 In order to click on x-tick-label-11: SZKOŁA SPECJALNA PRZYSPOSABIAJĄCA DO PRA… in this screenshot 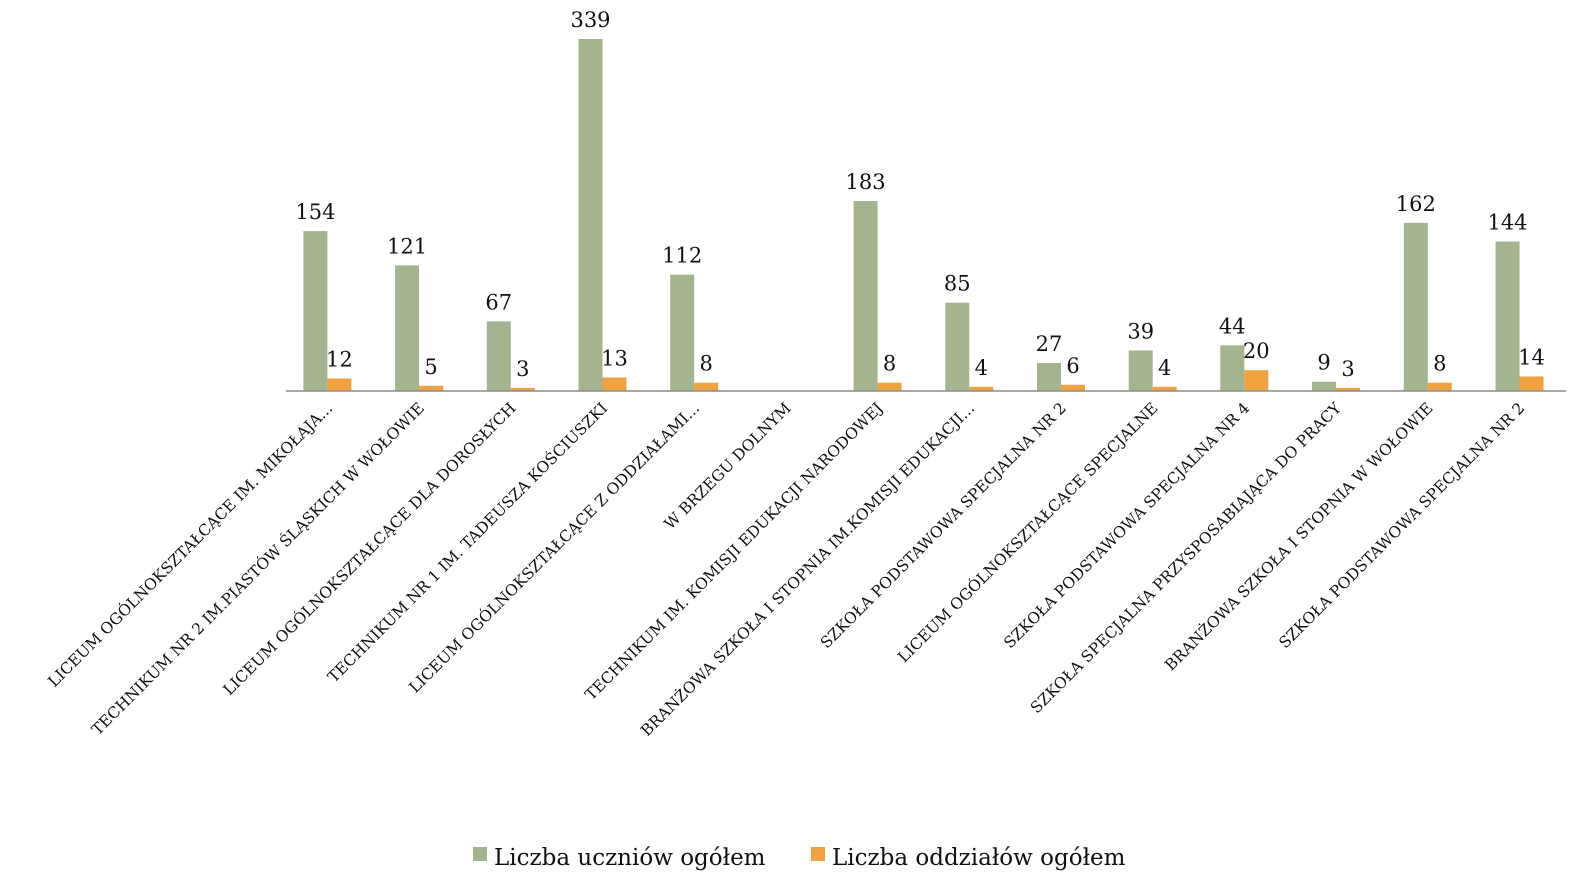, I will do `click(1186, 558)`.